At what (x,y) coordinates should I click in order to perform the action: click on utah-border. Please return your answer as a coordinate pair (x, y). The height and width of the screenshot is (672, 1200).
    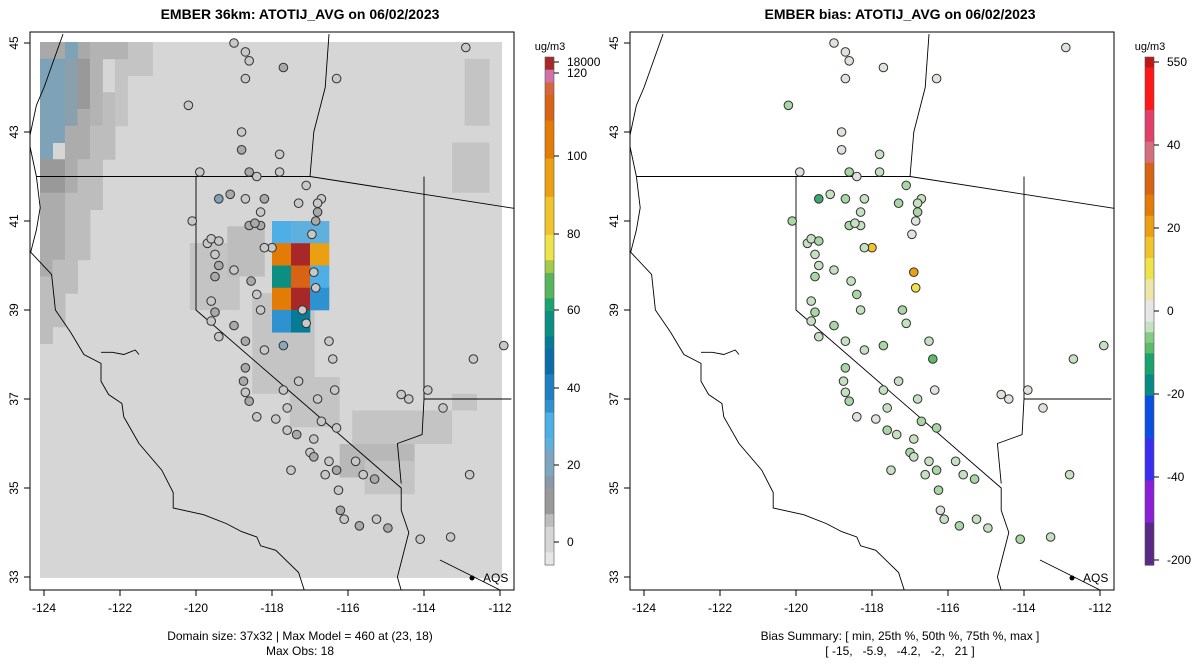
    Looking at the image, I should click on (410, 330).